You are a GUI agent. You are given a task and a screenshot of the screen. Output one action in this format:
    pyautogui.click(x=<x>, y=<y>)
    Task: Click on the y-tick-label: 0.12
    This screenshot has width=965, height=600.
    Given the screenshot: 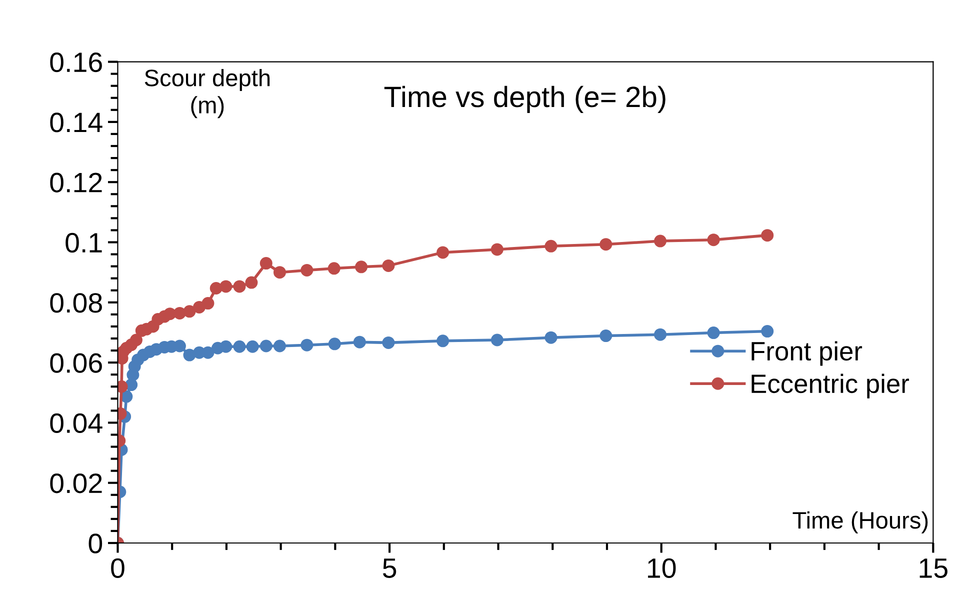 What is the action you would take?
    pyautogui.click(x=76, y=182)
    